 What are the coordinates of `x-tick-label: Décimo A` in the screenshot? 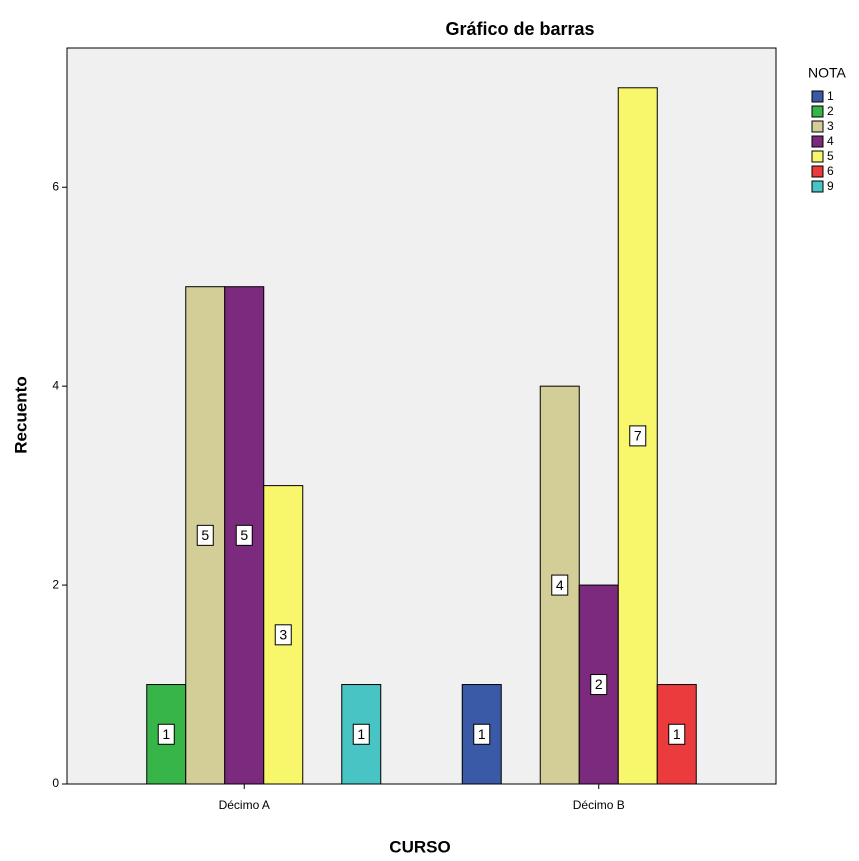 It's located at (244, 805).